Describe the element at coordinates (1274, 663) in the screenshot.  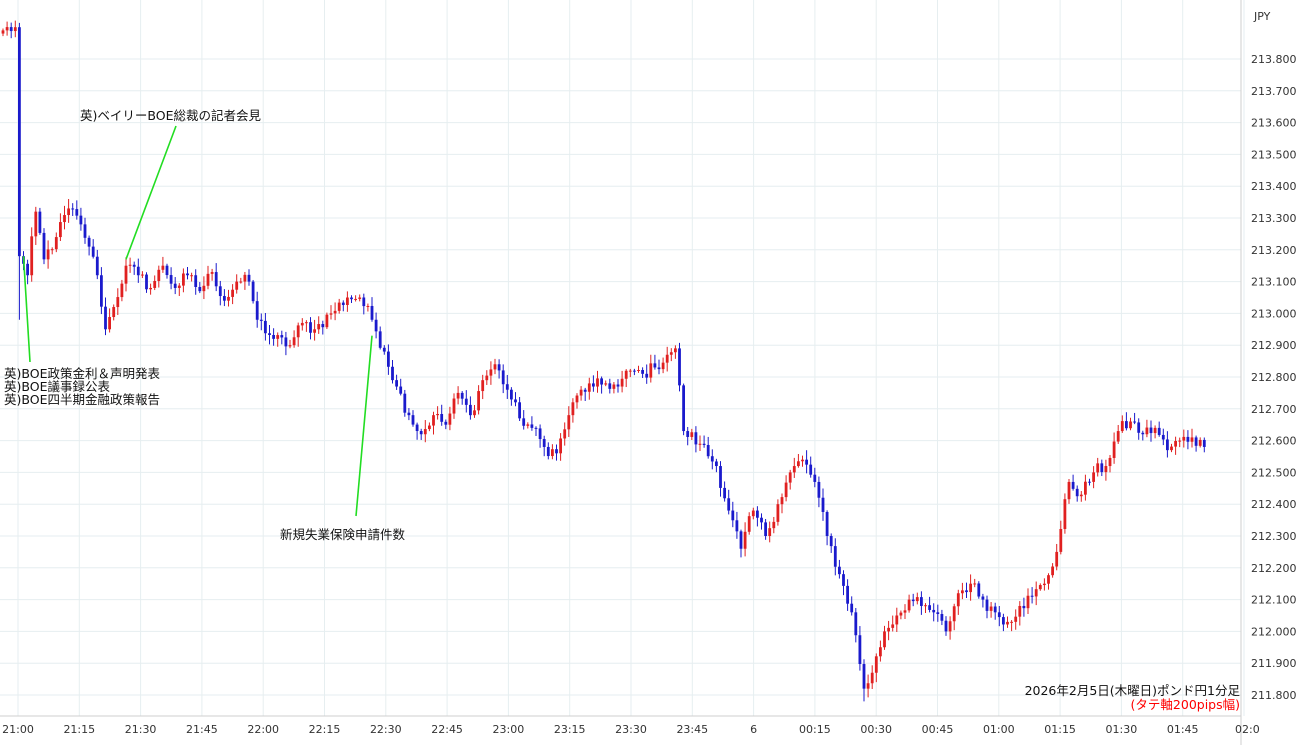
I see `y-tick-label: 211.900` at that location.